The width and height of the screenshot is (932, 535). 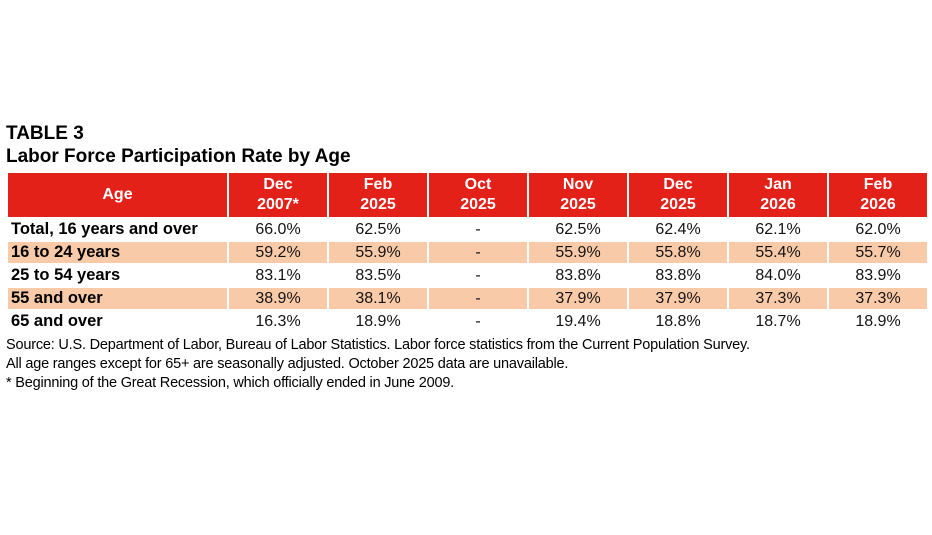 What do you see at coordinates (378, 298) in the screenshot?
I see `value-cell: 38.1%` at bounding box center [378, 298].